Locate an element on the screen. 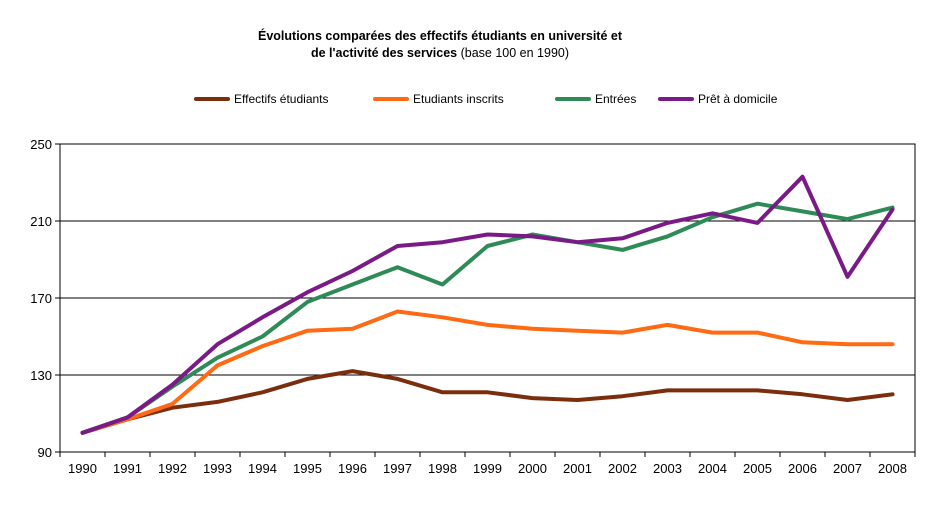 The width and height of the screenshot is (945, 505). x-tick-label: 1997 is located at coordinates (397, 468).